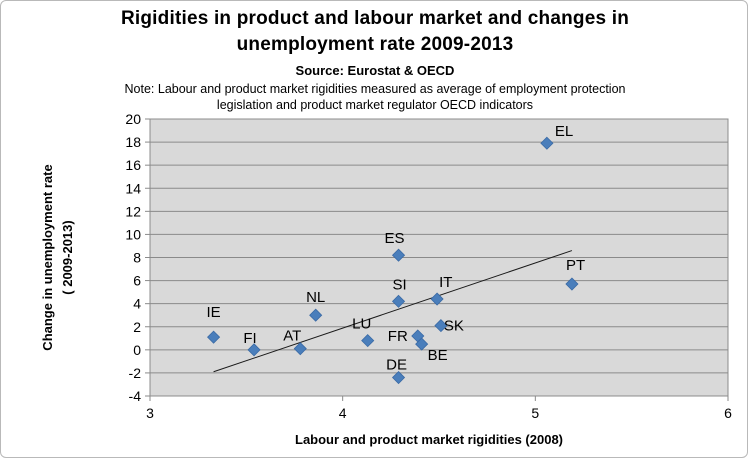 This screenshot has height=460, width=750. What do you see at coordinates (137, 350) in the screenshot?
I see `y-tick-label: 0` at bounding box center [137, 350].